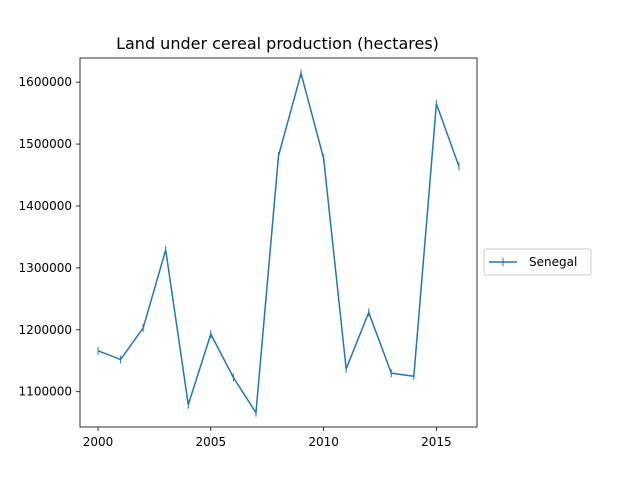  What do you see at coordinates (45, 268) in the screenshot?
I see `y-tick-label: 1300000` at bounding box center [45, 268].